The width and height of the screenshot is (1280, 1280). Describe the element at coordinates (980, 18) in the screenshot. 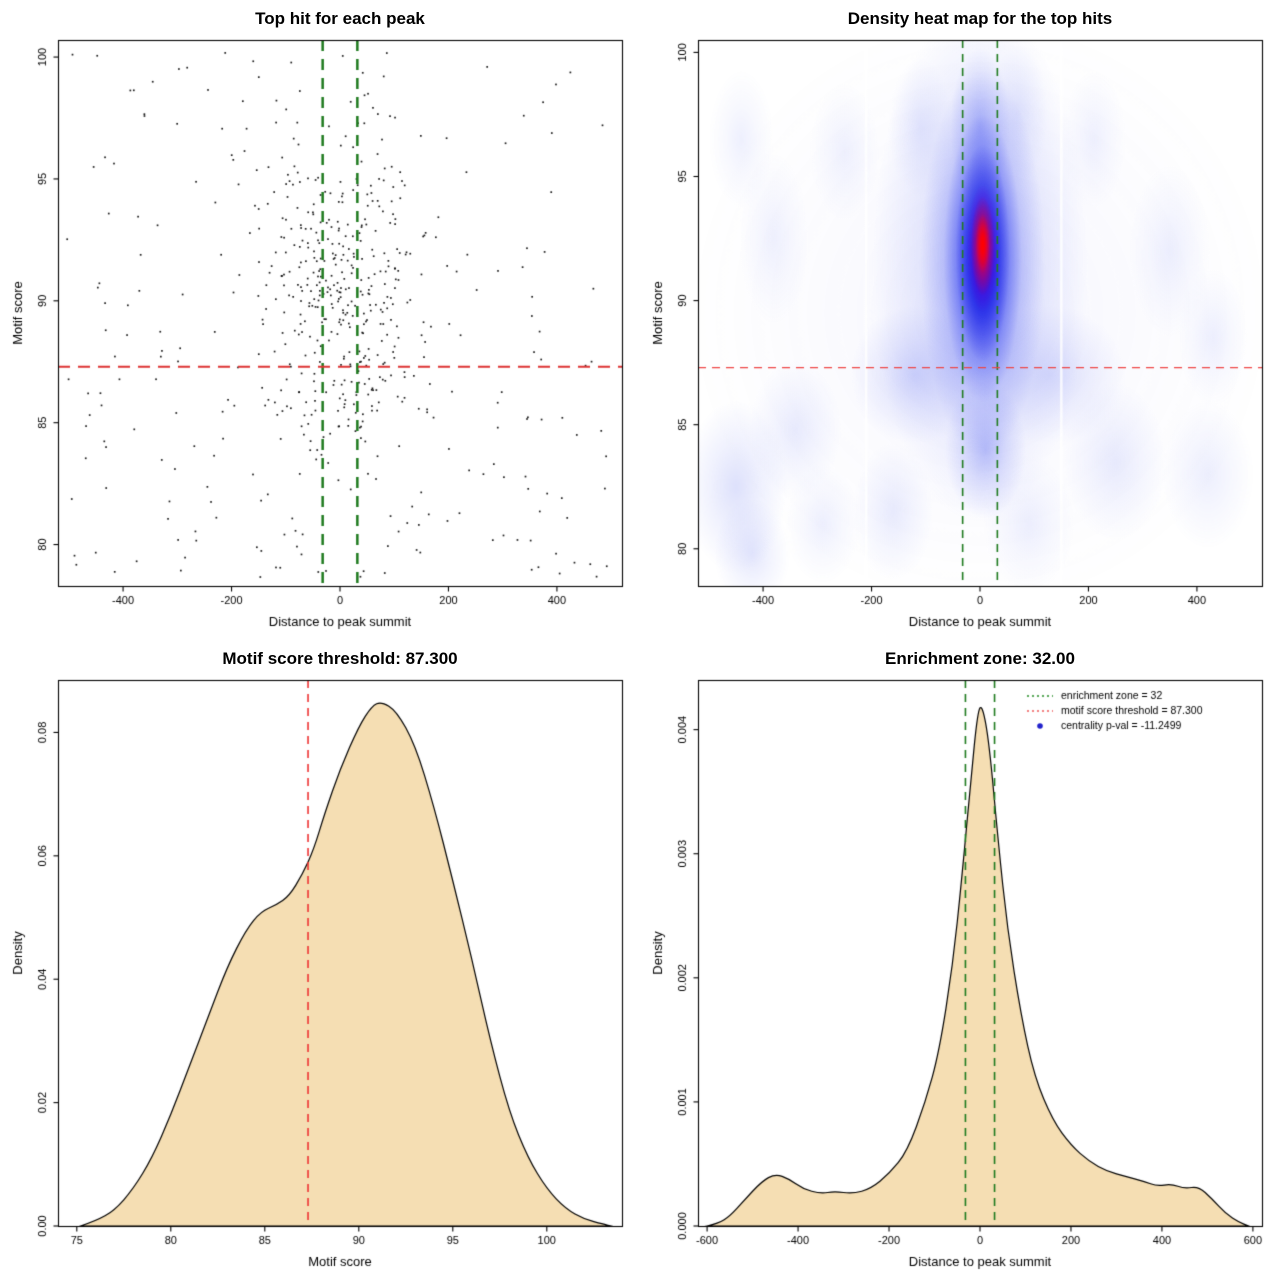

I see `chart-title-heatmap: Density heat map for the top hits` at that location.